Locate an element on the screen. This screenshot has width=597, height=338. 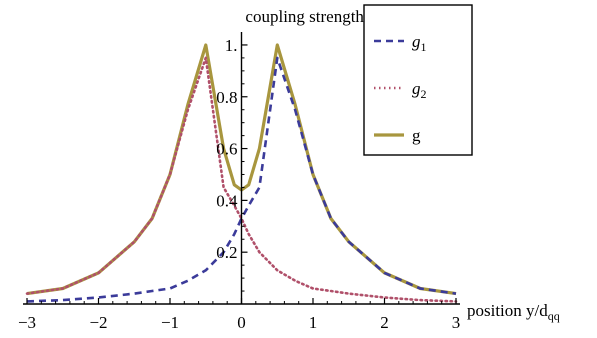
y-tick-label: 0.8 is located at coordinates (226, 97).